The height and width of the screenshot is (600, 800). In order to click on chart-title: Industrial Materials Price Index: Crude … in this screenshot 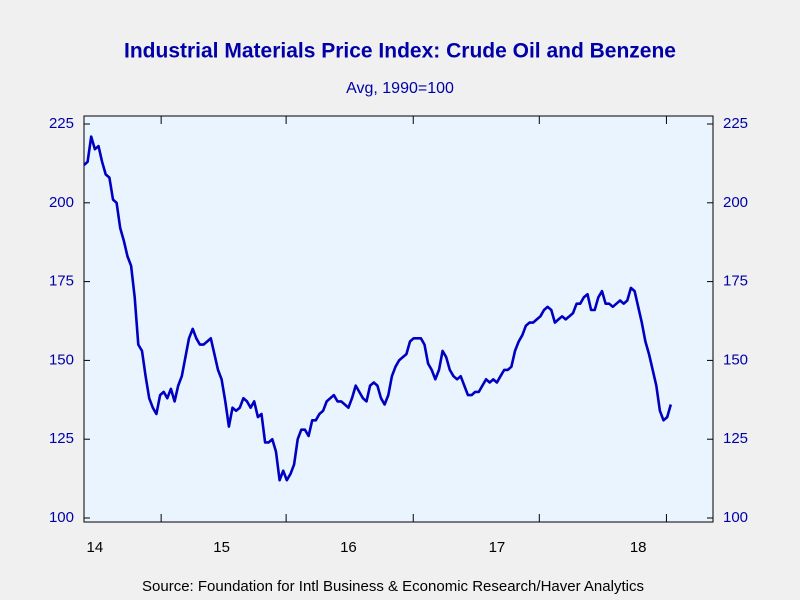, I will do `click(400, 51)`.